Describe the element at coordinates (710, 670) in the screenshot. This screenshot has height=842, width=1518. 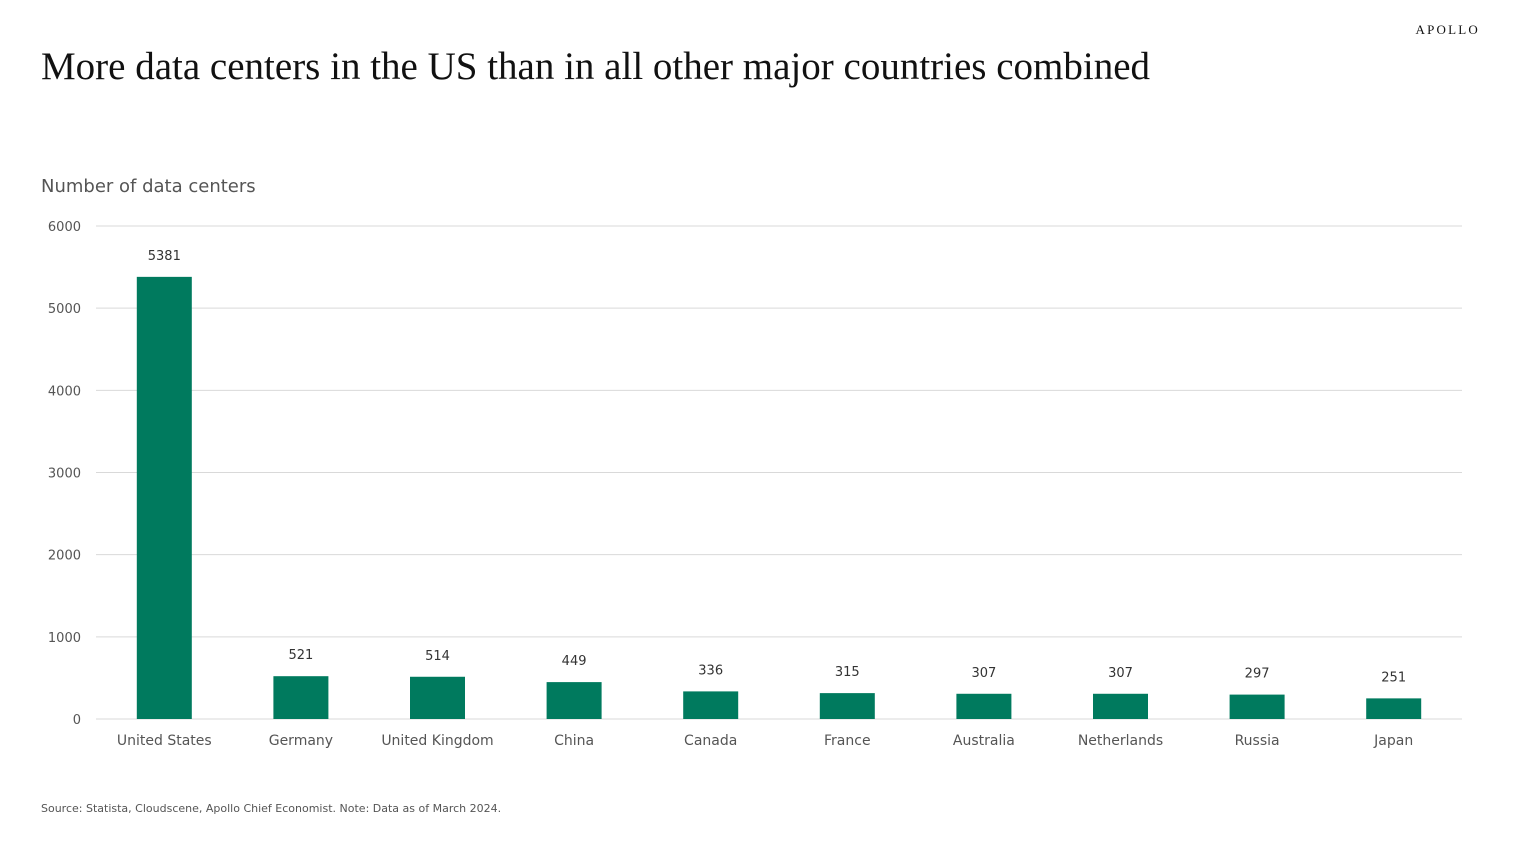
I see `data-label: 336` at that location.